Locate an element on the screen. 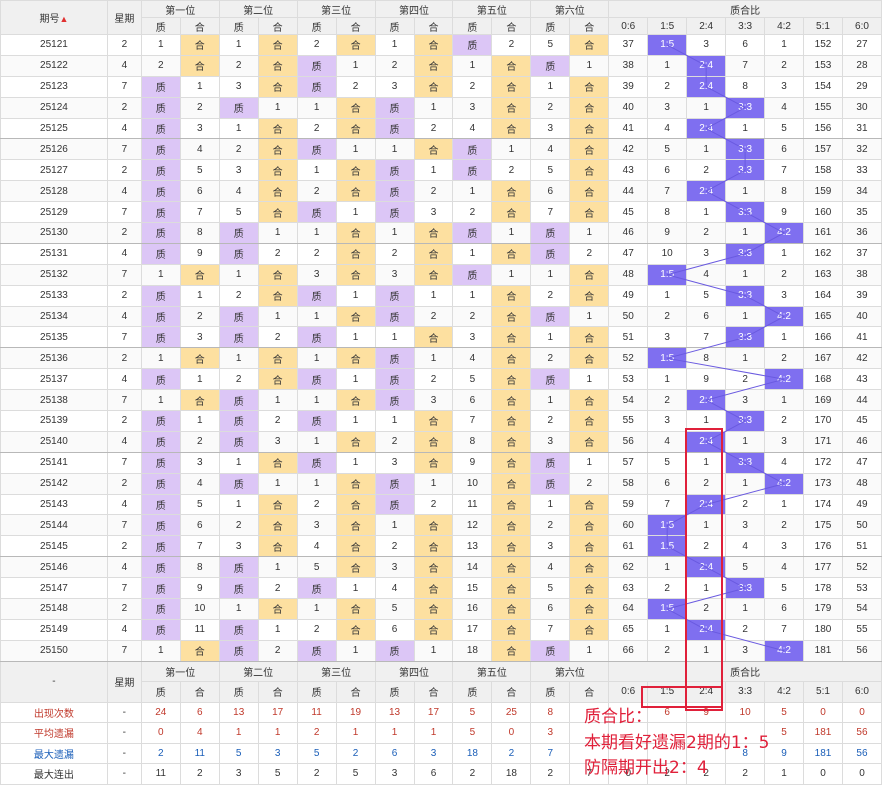  ratio-omission-cell: 154 is located at coordinates (823, 86).